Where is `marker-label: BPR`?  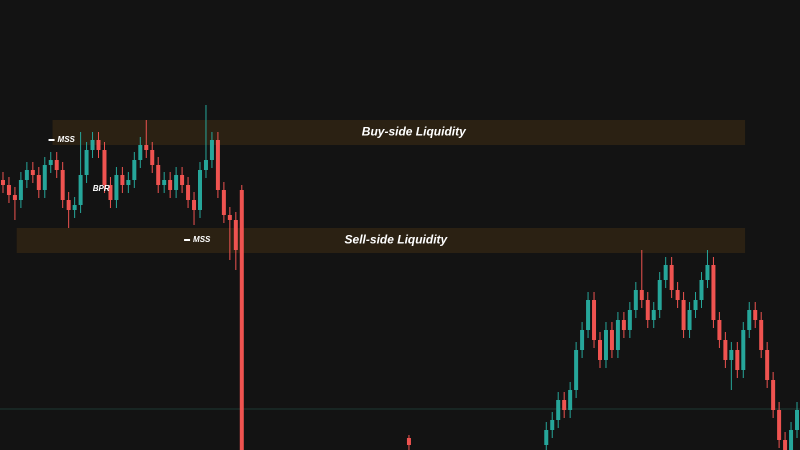
marker-label: BPR is located at coordinates (101, 188).